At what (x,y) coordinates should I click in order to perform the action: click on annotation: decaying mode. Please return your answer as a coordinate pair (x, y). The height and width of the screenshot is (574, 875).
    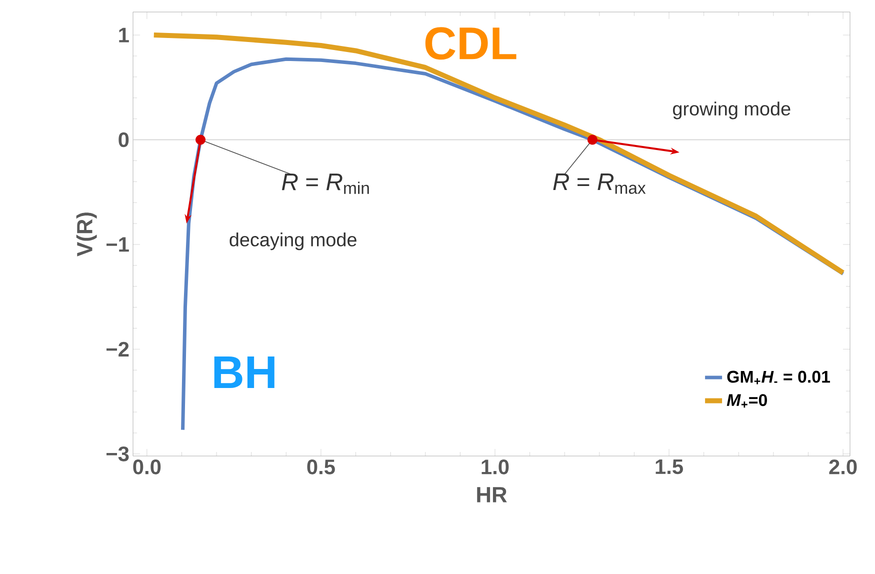
    Looking at the image, I should click on (293, 241).